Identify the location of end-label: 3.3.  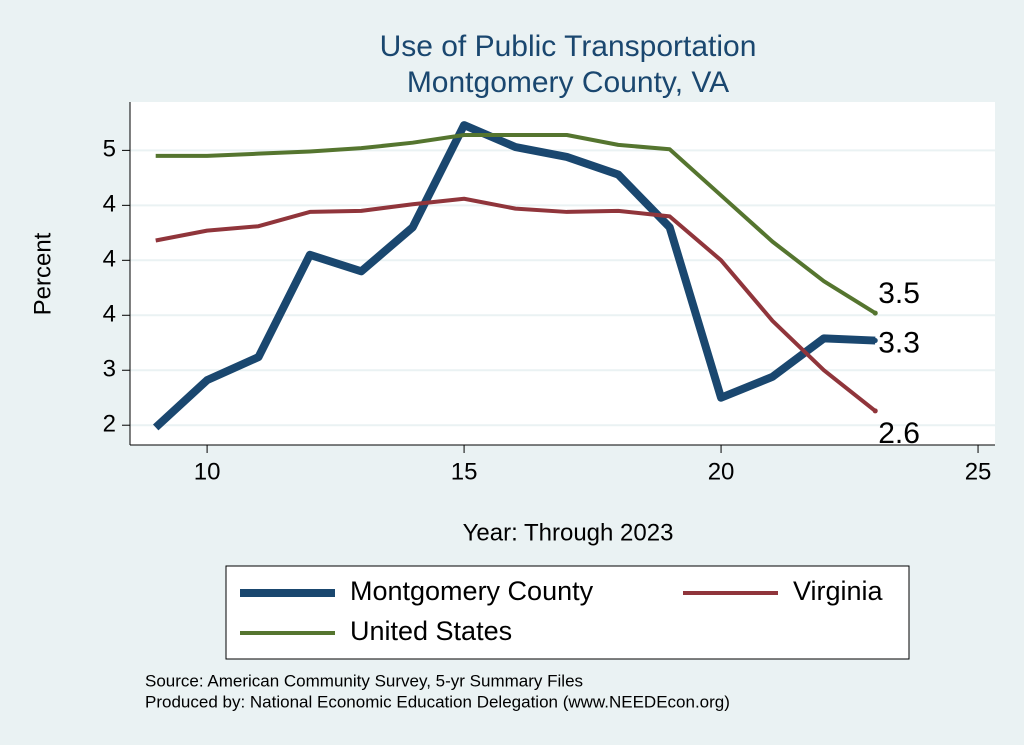
(899, 342).